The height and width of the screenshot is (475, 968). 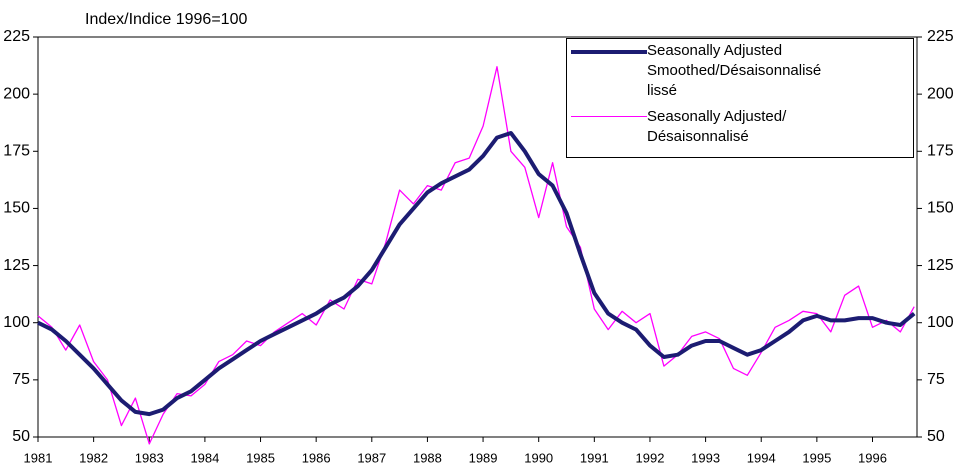 I want to click on y-tick-label: 150, so click(x=16, y=208).